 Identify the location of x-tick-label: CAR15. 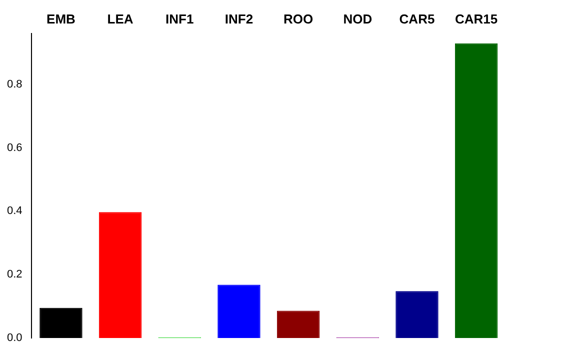
(476, 18).